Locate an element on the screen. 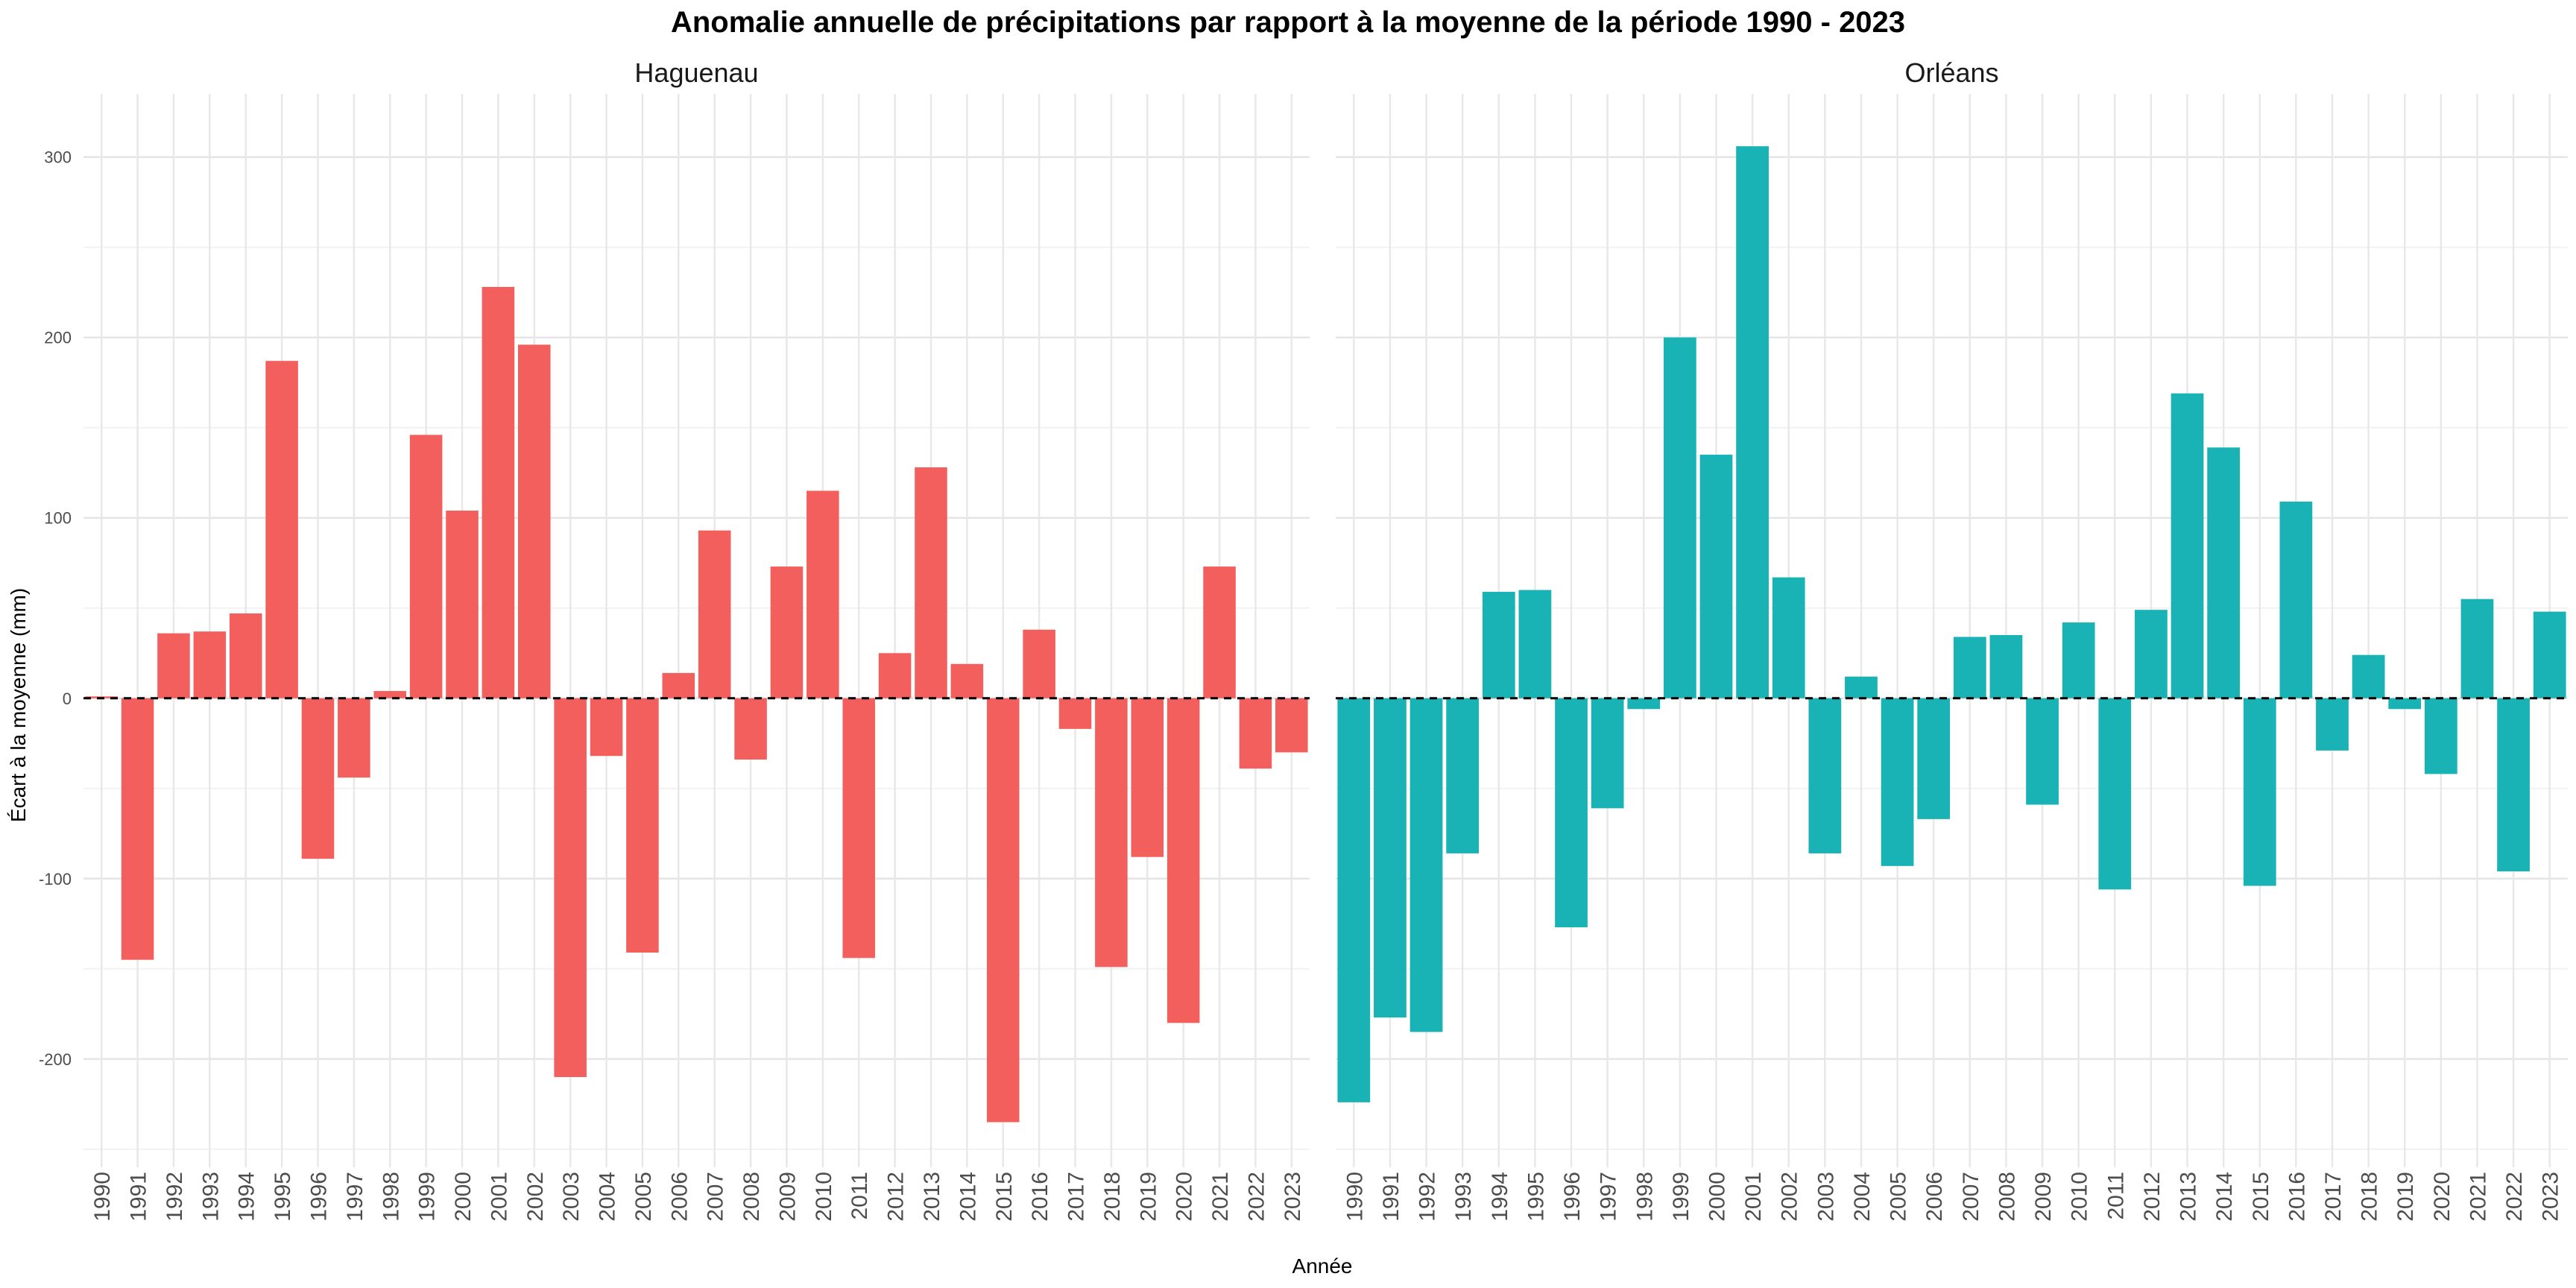  bar-Haguenau-2016 is located at coordinates (1039, 663).